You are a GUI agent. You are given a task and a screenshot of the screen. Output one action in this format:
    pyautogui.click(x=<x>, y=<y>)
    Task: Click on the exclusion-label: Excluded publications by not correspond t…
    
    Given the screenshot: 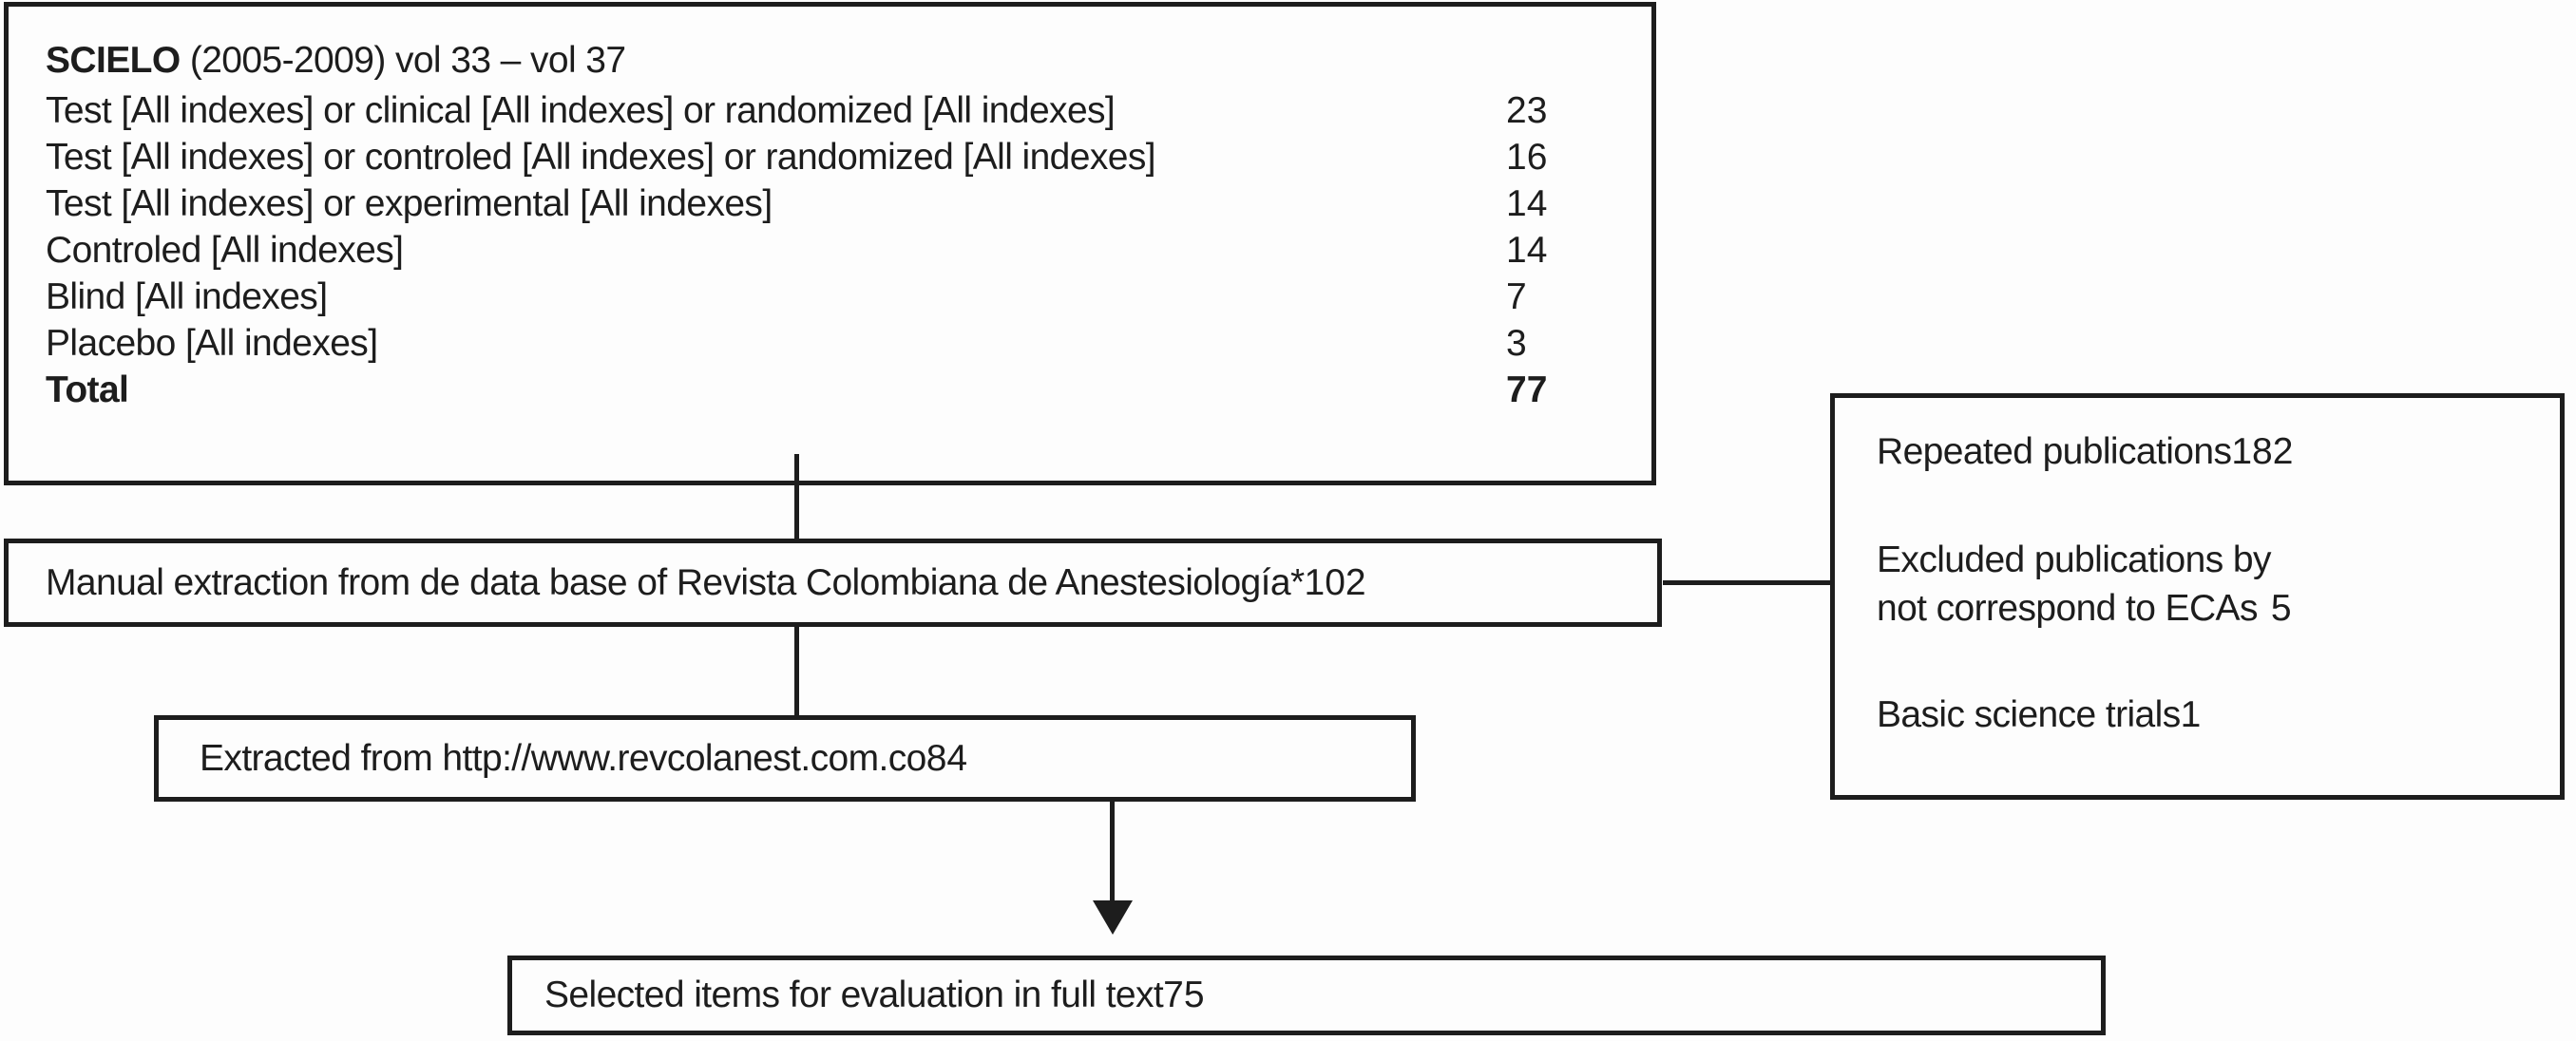 What is the action you would take?
    pyautogui.click(x=2074, y=584)
    